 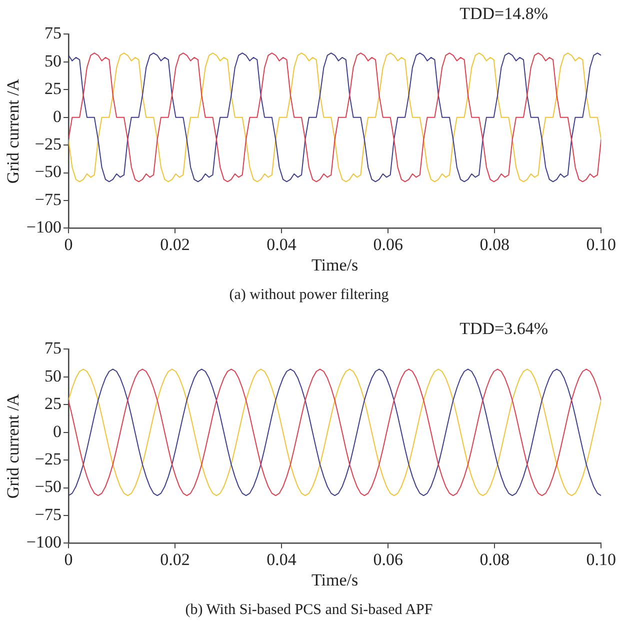 I want to click on text: (b) With Si-based PCS and Si-based APF, so click(x=309, y=610).